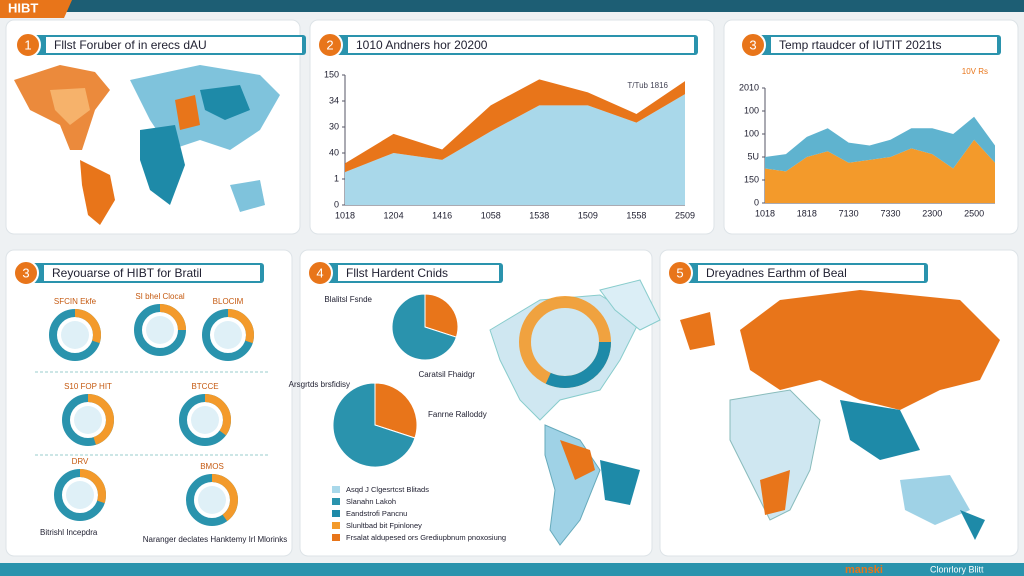  What do you see at coordinates (575, 412) in the screenshot?
I see `americas-map` at bounding box center [575, 412].